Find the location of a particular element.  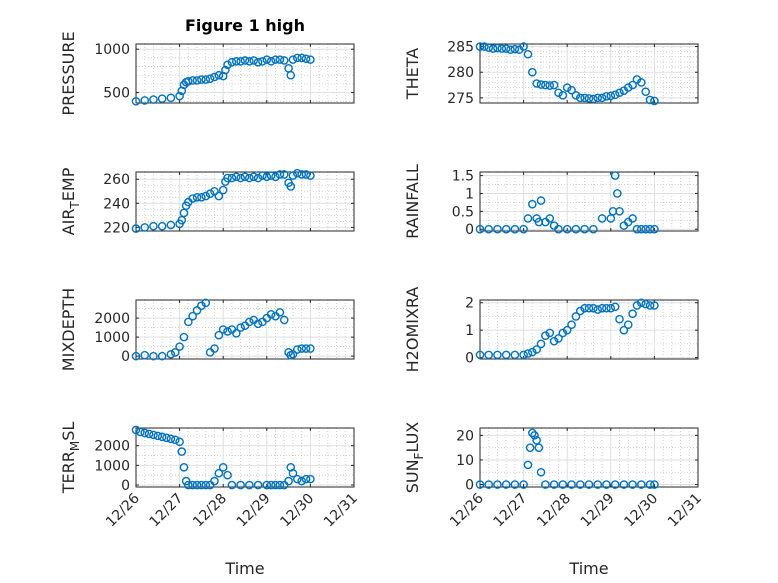

subplot-top-right: 275 280 285 THETA is located at coordinates (551, 73).